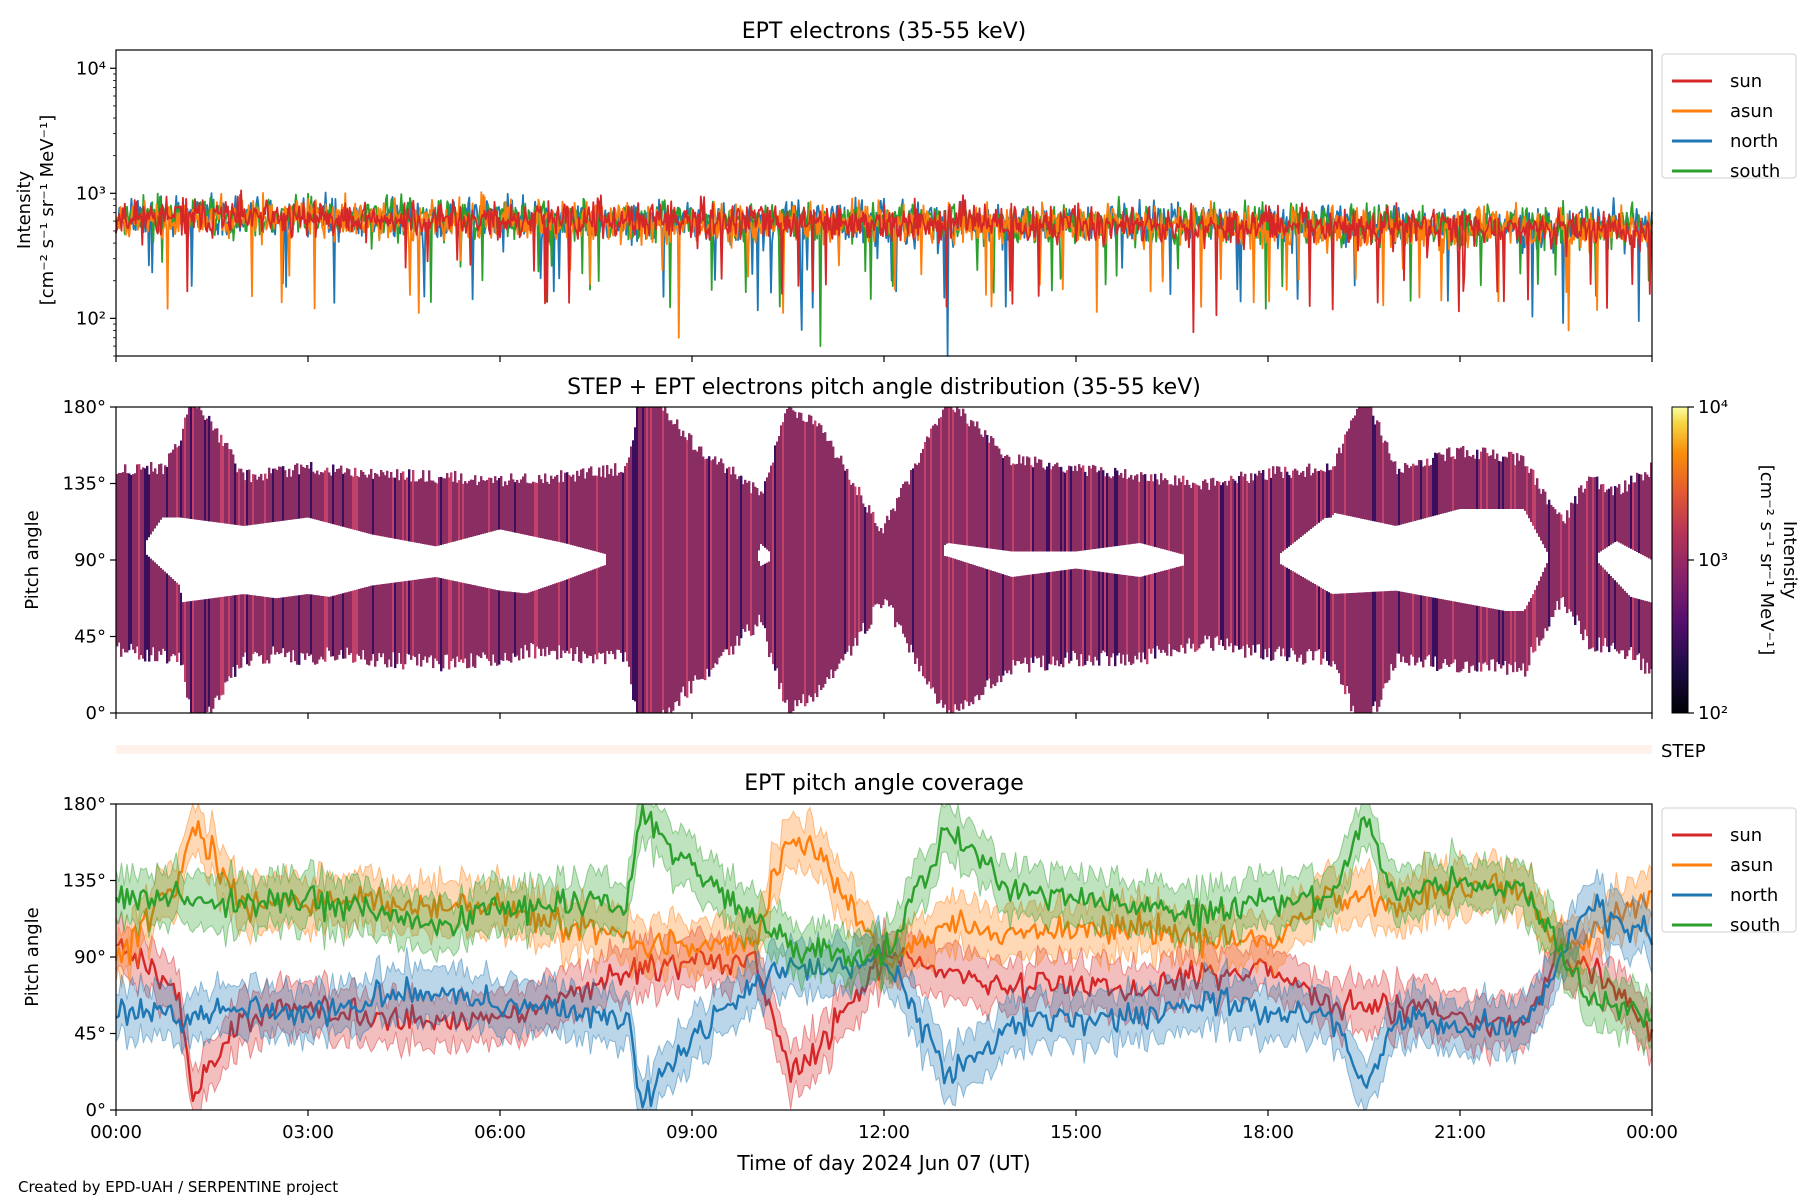 Image resolution: width=1800 pixels, height=1200 pixels. What do you see at coordinates (1729, 871) in the screenshot?
I see `coverage-legend: sun asun north south` at bounding box center [1729, 871].